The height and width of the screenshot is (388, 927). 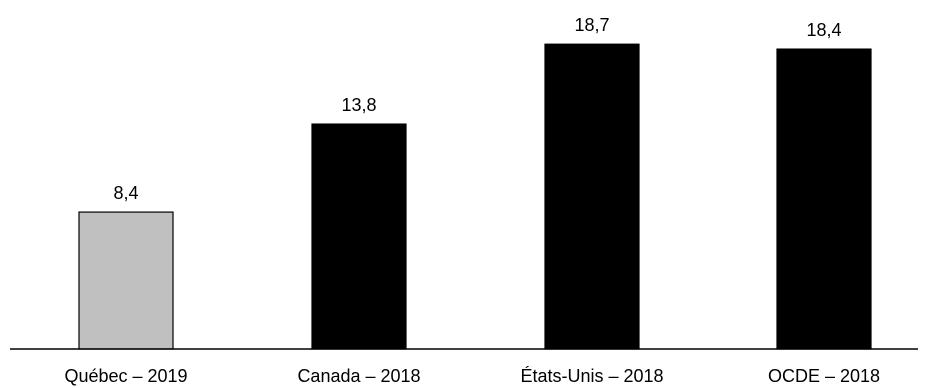 What do you see at coordinates (591, 25) in the screenshot?
I see `data-label-3: 18,7` at bounding box center [591, 25].